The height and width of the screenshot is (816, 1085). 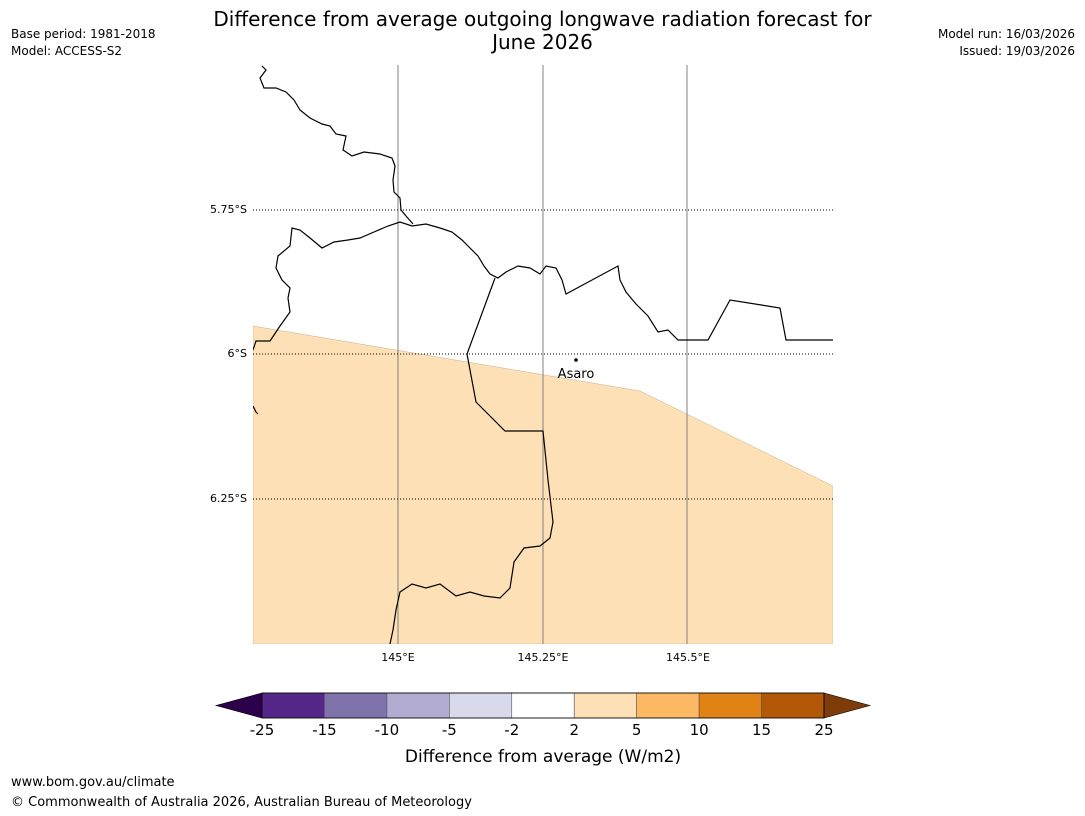 What do you see at coordinates (1017, 51) in the screenshot?
I see `issued-text: Issued: 19/03/2026` at bounding box center [1017, 51].